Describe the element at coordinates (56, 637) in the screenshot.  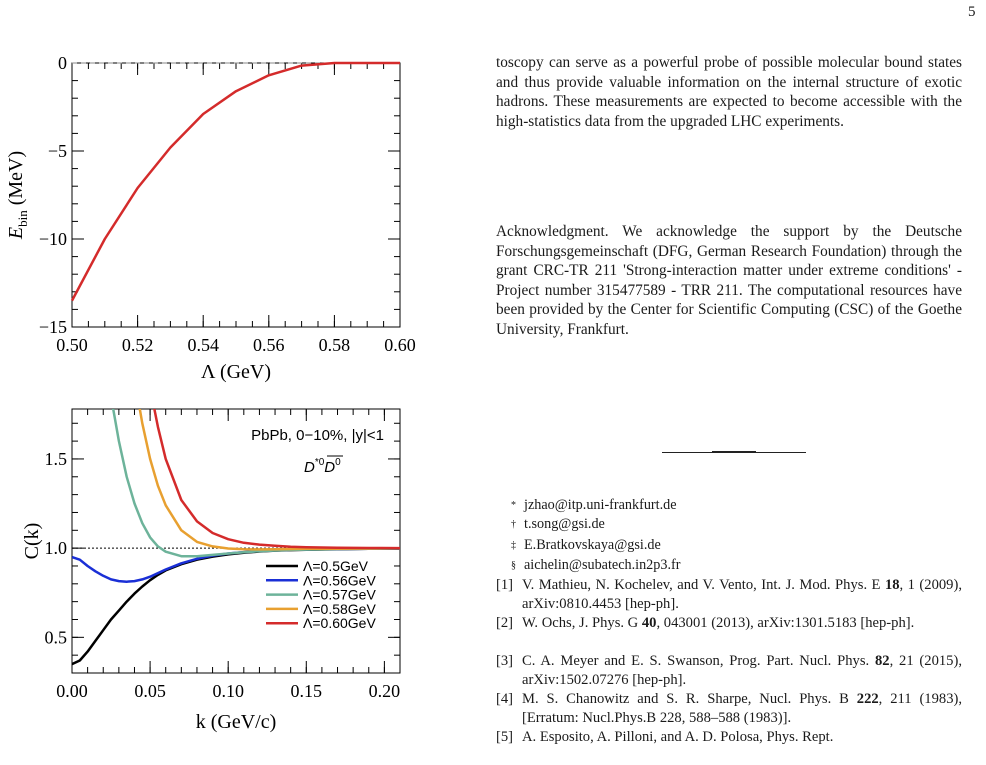
I see `y-tick-label: 0.5` at that location.